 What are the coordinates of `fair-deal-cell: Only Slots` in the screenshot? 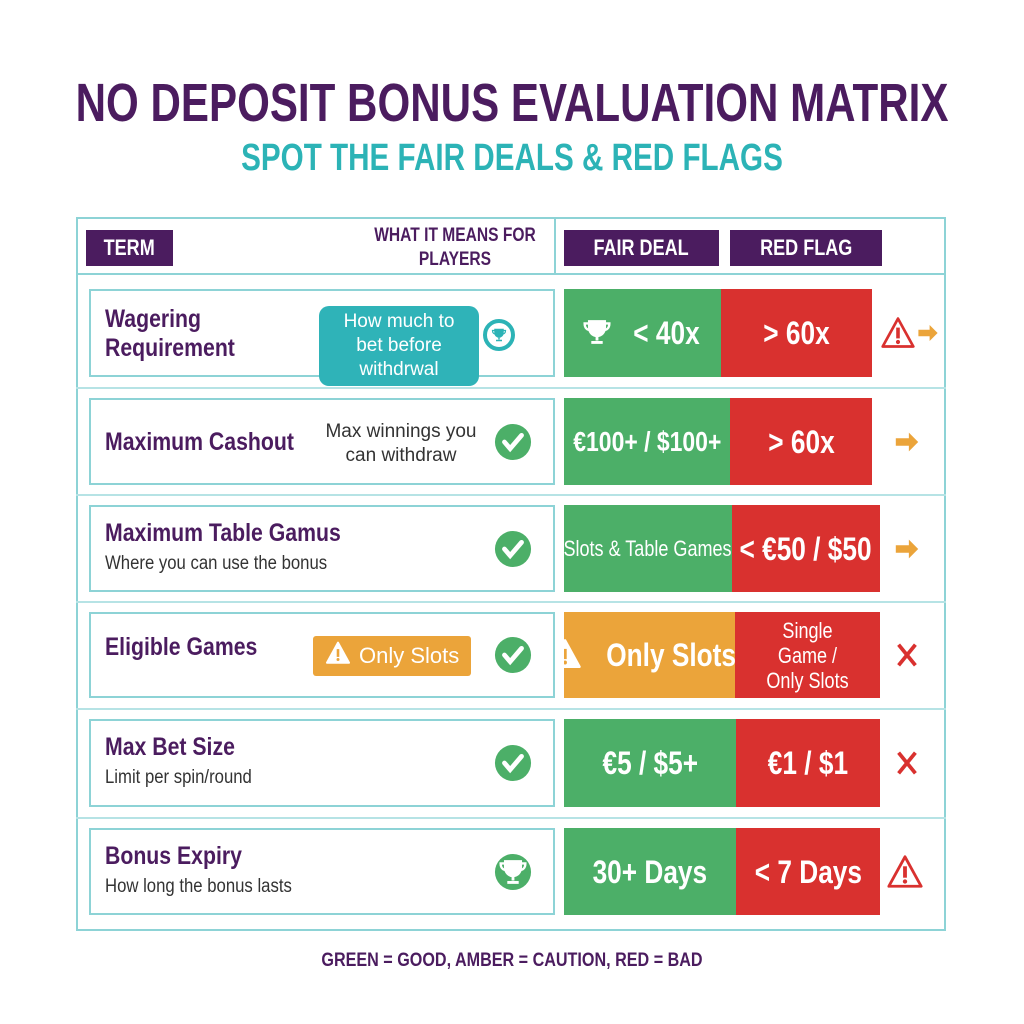 It's located at (649, 655).